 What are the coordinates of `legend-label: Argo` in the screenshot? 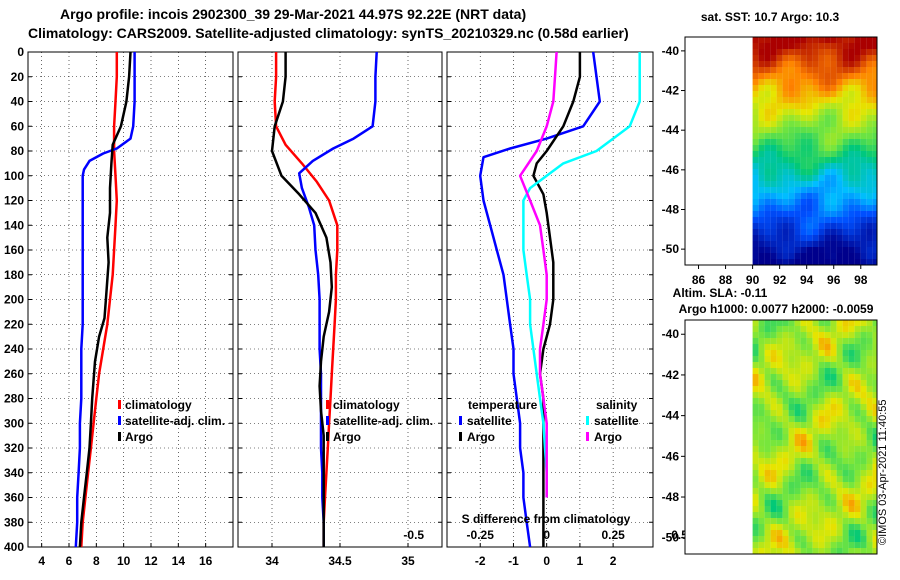 It's located at (139, 437).